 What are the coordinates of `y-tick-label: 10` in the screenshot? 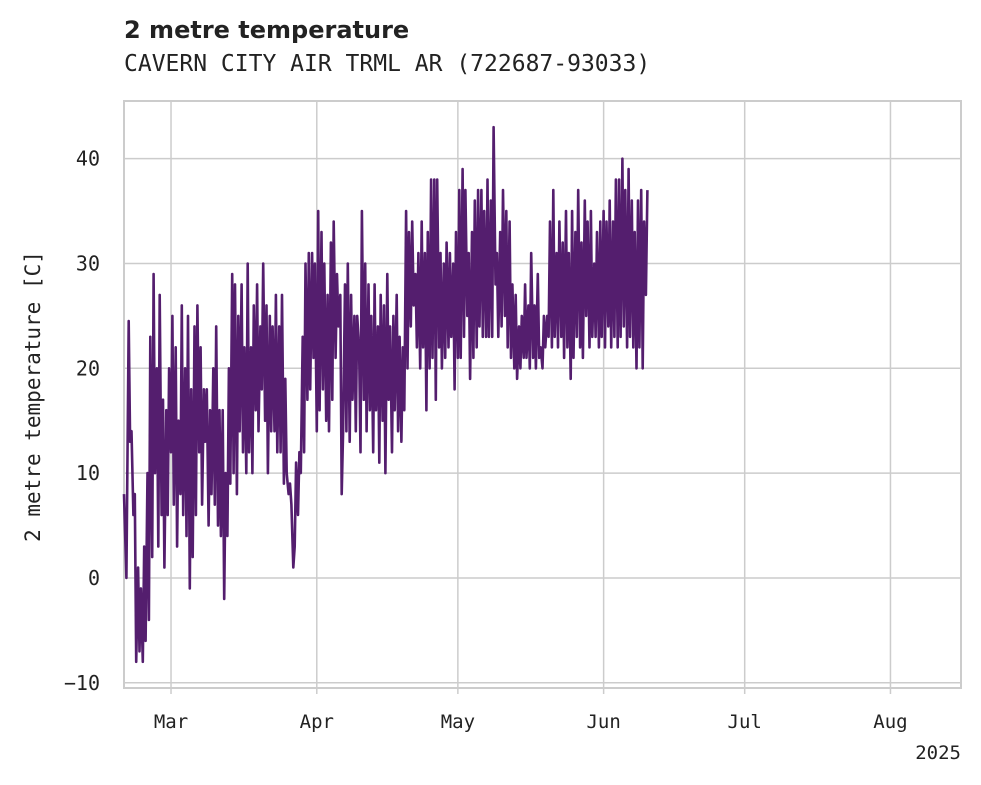 It's located at (88, 473).